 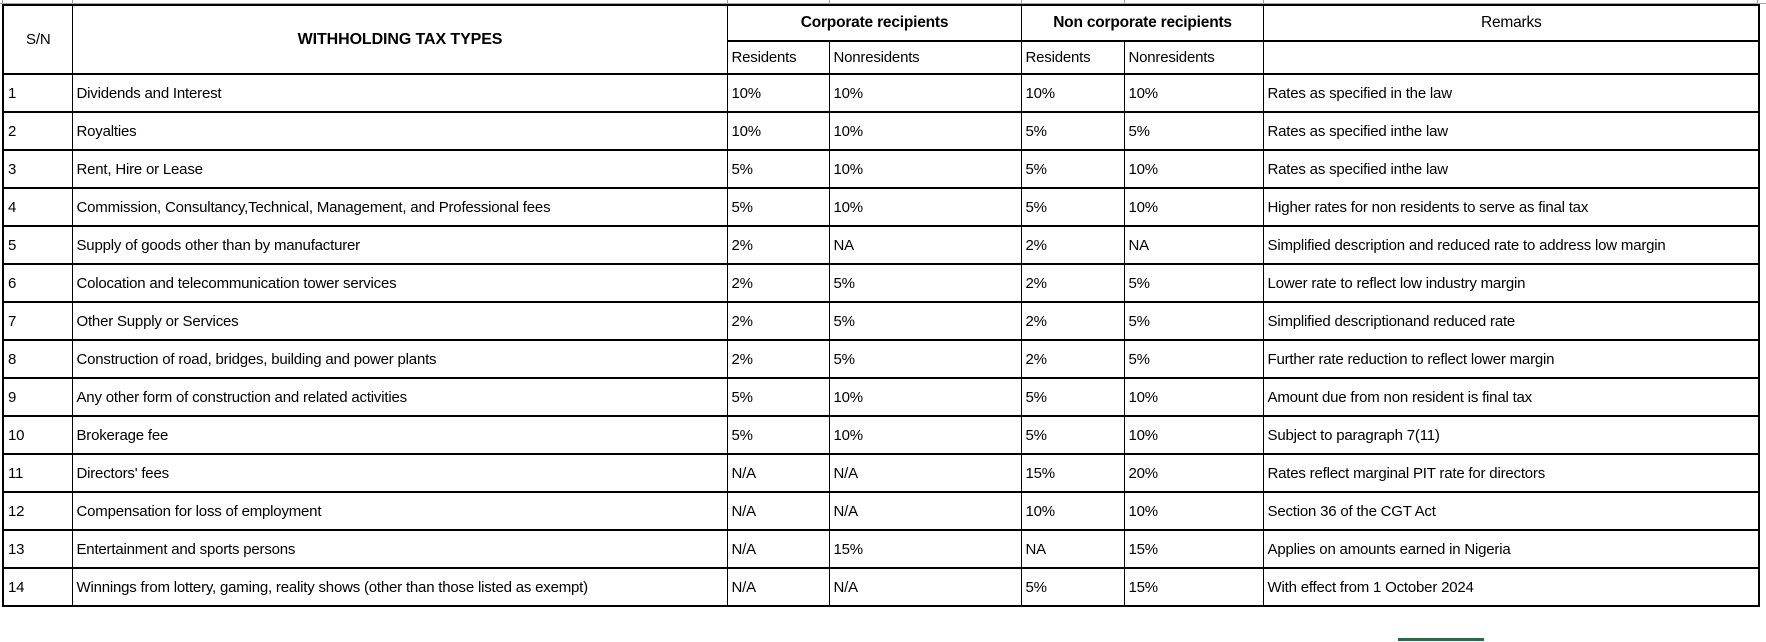 What do you see at coordinates (1511, 320) in the screenshot?
I see `cell-remarks: Simplified descriptionand reduced rate` at bounding box center [1511, 320].